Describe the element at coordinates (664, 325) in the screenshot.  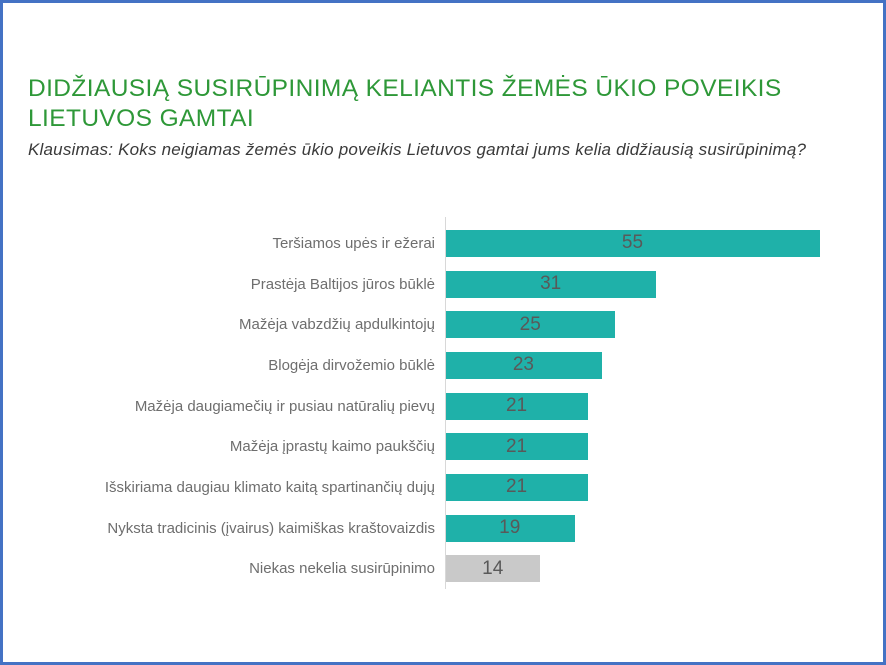
I see `bar-cell: 25` at that location.